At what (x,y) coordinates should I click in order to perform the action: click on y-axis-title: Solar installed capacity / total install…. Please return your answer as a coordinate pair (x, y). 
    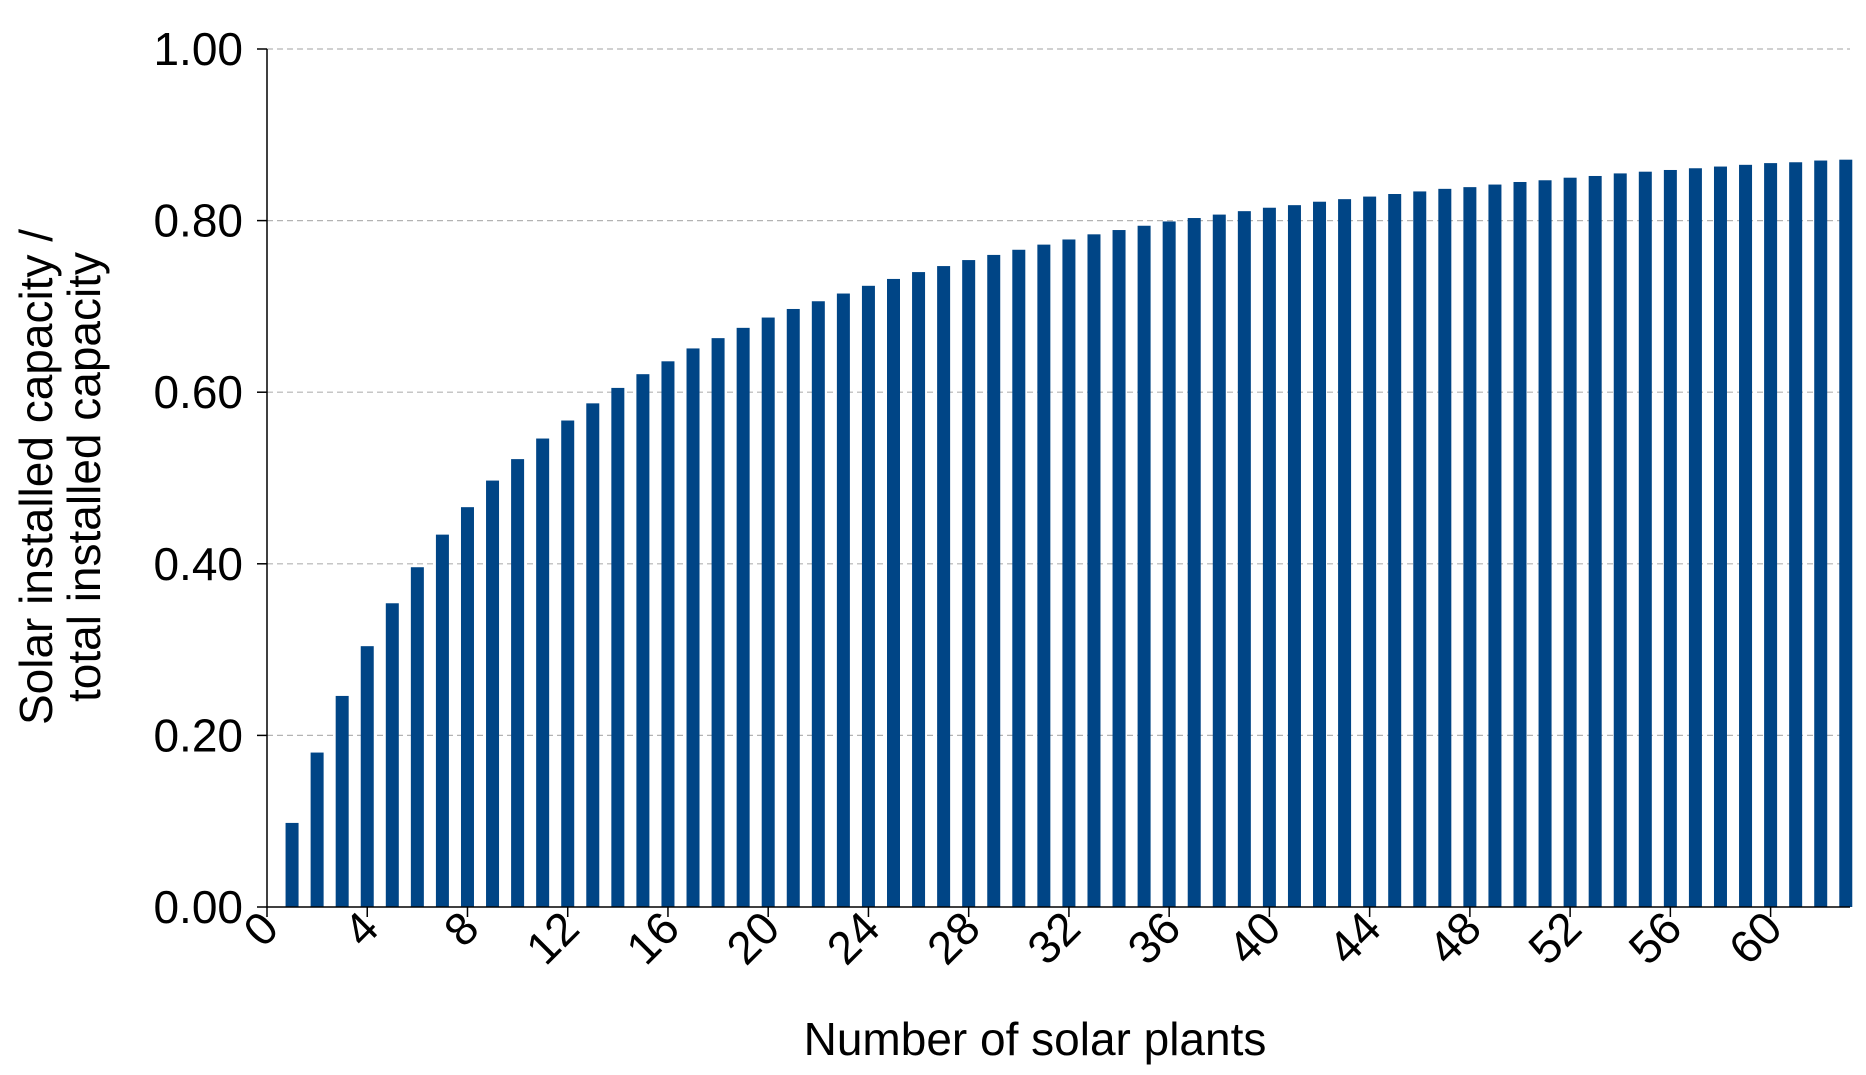
    Looking at the image, I should click on (60, 477).